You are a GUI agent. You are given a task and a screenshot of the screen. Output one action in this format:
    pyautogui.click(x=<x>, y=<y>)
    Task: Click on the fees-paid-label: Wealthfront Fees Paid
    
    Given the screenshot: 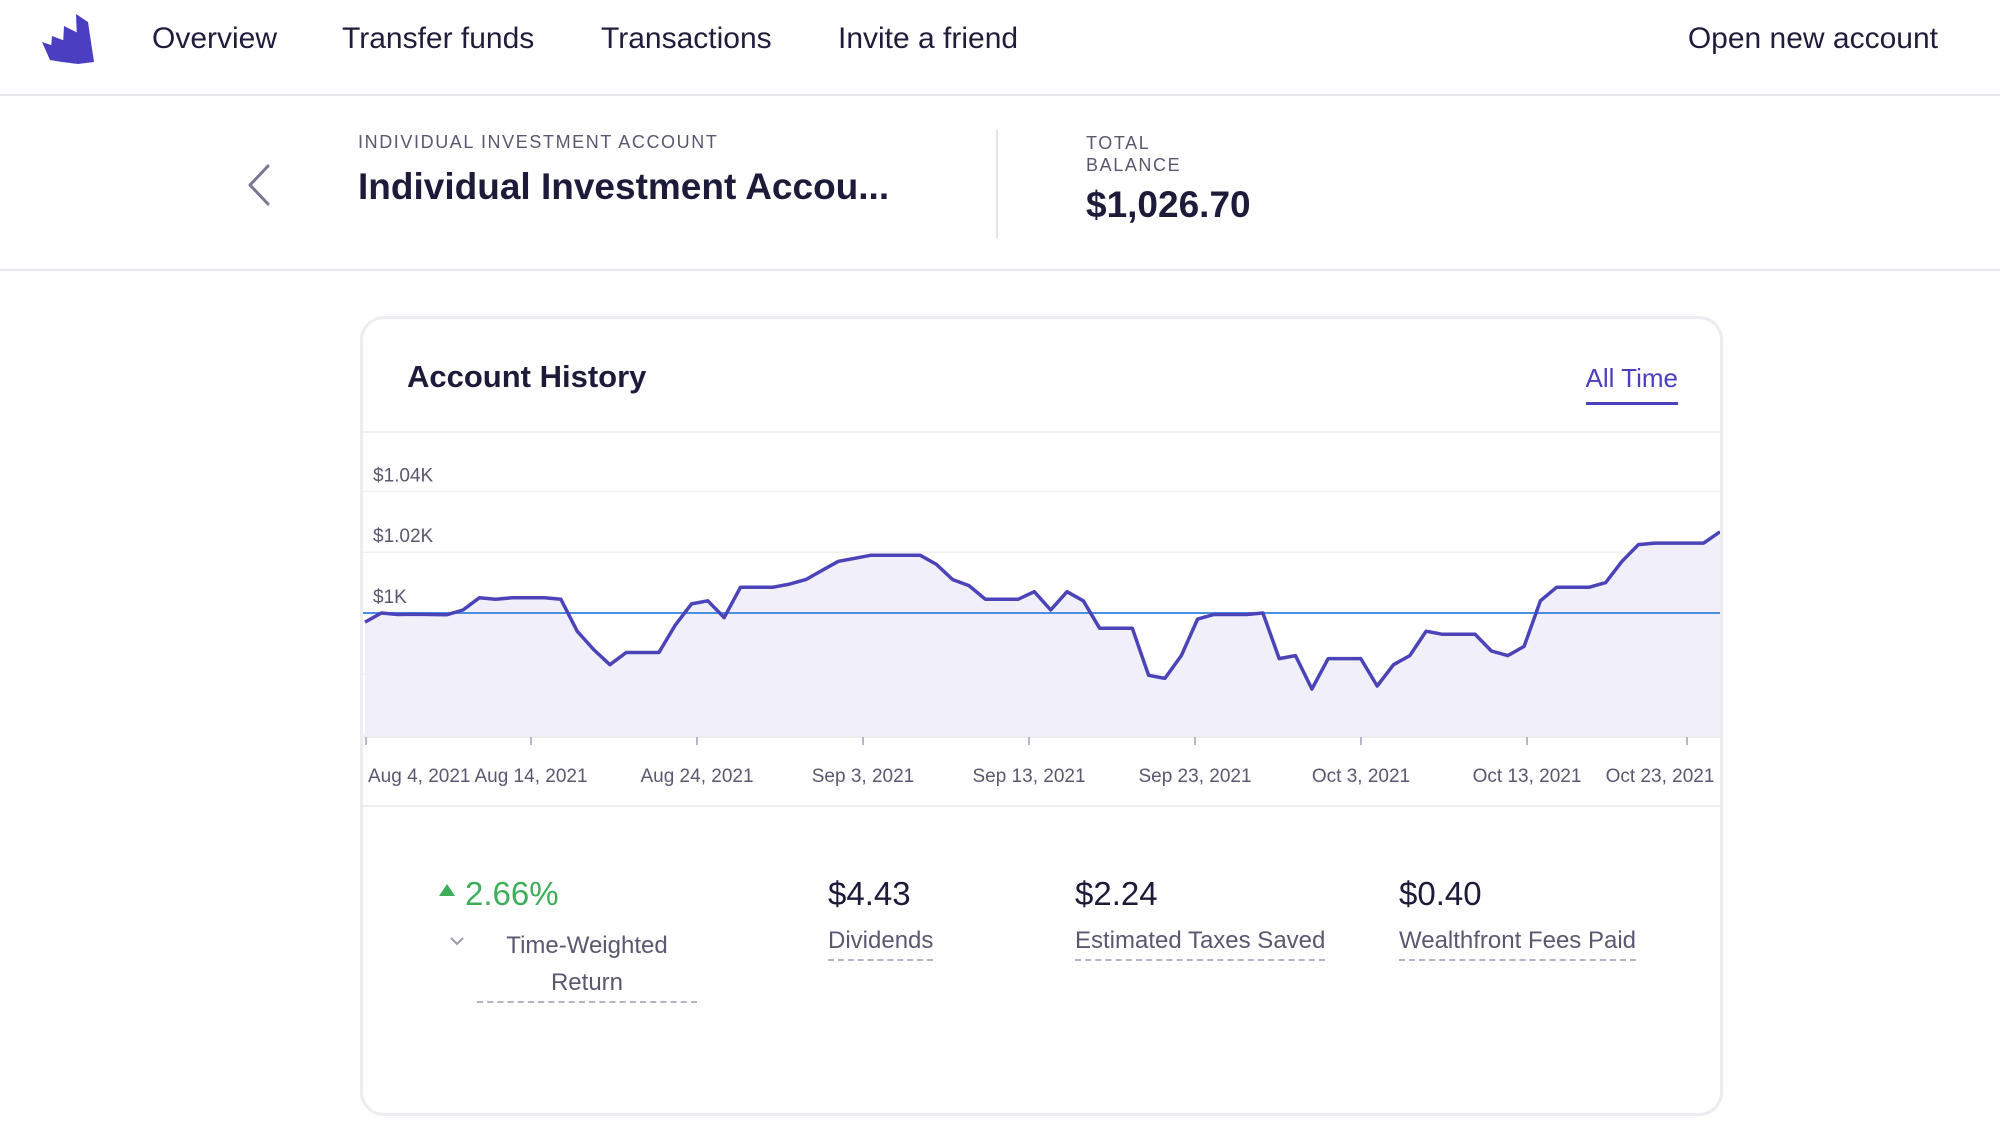 What is the action you would take?
    pyautogui.click(x=1518, y=944)
    